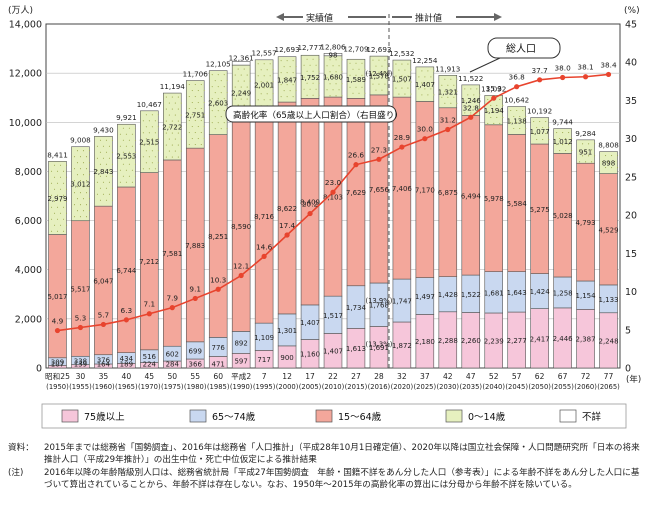 Image resolution: width=652 pixels, height=508 pixels. Describe the element at coordinates (379, 306) in the screenshot. I see `bar-value-label: 1,768` at that location.